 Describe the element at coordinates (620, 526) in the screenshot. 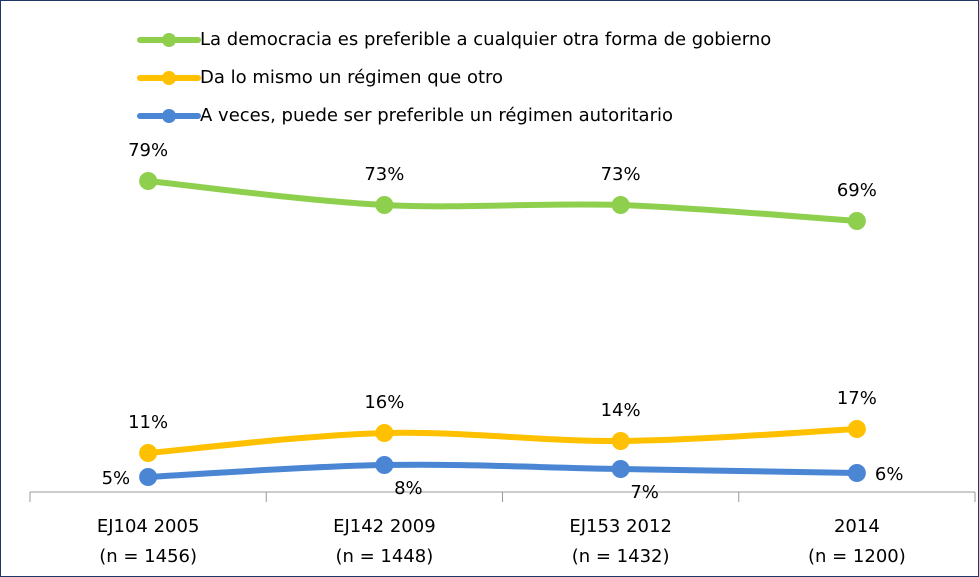

I see `x-tick-label-line: EJ153 2012` at that location.